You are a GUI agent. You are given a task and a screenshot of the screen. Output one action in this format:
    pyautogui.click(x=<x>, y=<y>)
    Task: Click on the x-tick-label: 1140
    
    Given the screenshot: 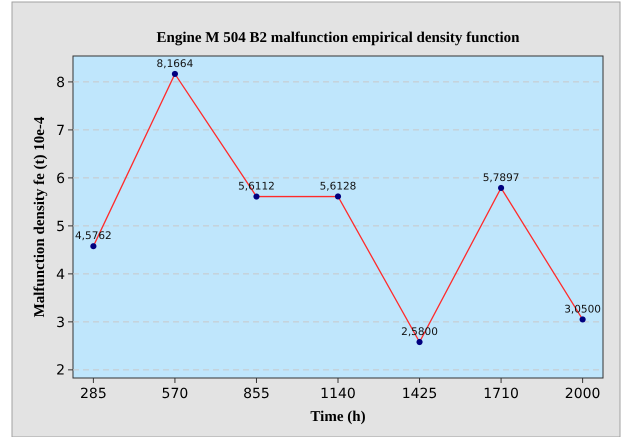 What is the action you would take?
    pyautogui.click(x=338, y=394)
    